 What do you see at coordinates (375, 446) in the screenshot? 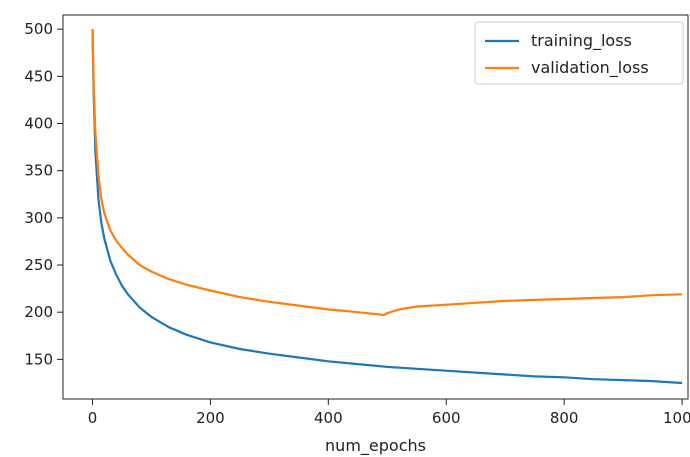
I see `x-axis-label: num_epochs` at bounding box center [375, 446].